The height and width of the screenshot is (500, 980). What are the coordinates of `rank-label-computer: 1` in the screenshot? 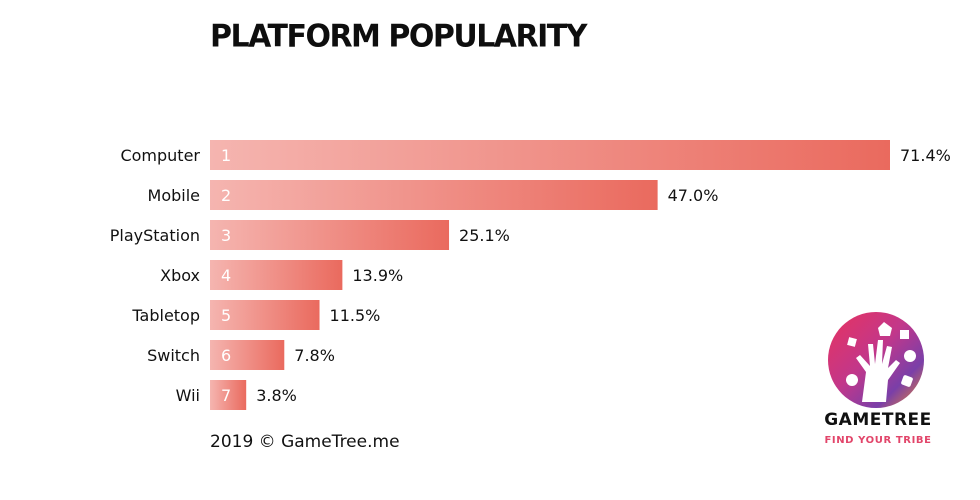 It's located at (226, 155).